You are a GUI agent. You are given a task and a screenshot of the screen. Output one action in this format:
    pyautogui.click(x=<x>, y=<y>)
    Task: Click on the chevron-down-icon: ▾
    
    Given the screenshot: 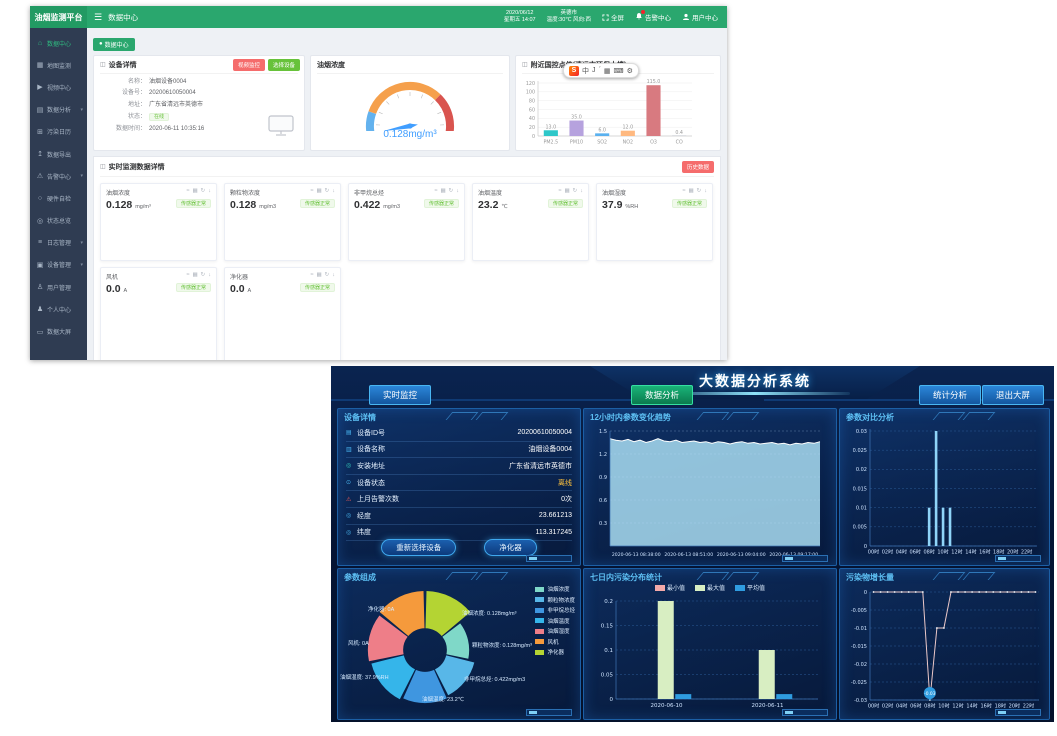 What is the action you would take?
    pyautogui.click(x=81, y=176)
    